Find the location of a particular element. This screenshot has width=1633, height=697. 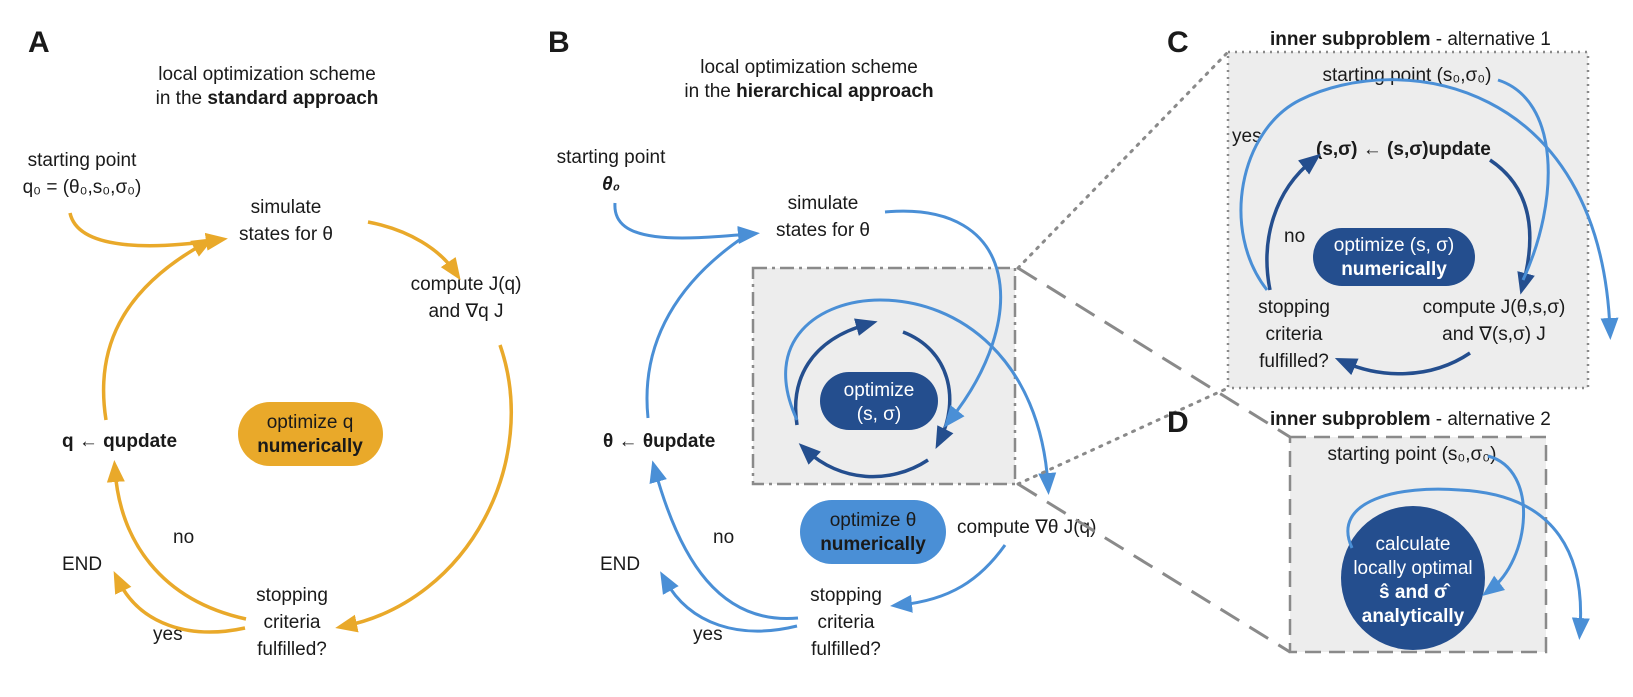

panel-letter-c: C is located at coordinates (1178, 42).